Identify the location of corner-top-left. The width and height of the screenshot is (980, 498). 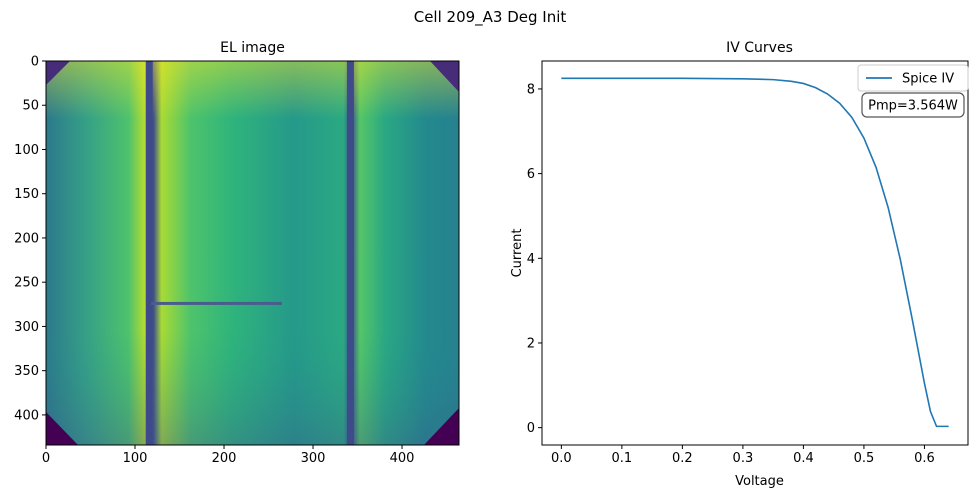
(58, 73).